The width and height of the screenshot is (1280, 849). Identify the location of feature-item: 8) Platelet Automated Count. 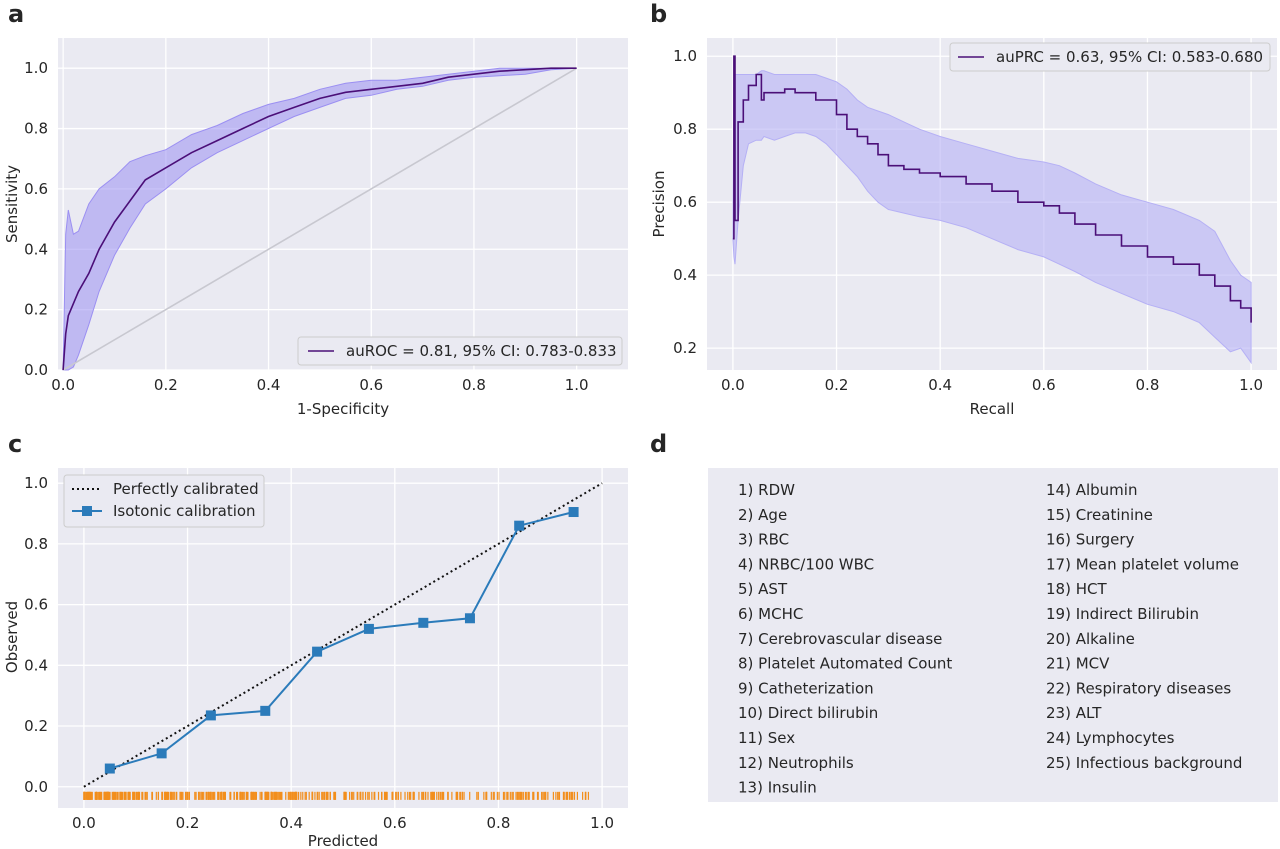
(845, 664).